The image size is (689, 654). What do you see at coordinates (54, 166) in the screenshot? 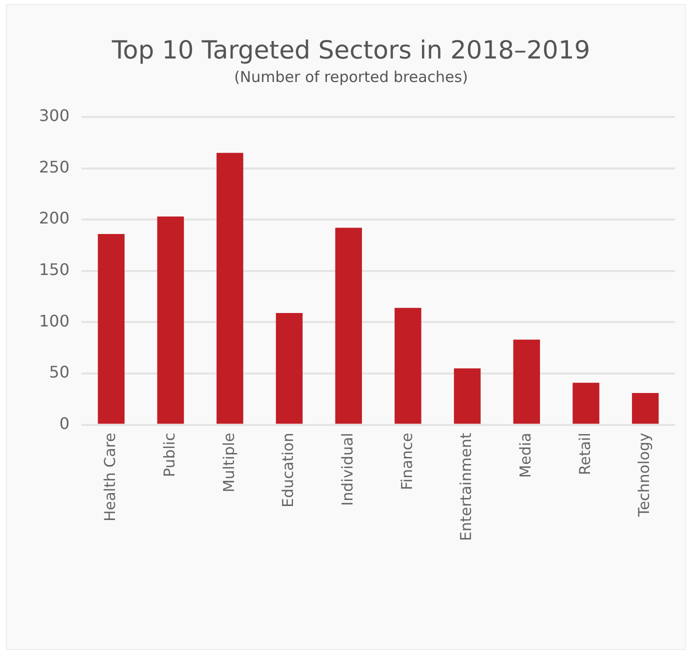
I see `y-tick-label: 250` at bounding box center [54, 166].